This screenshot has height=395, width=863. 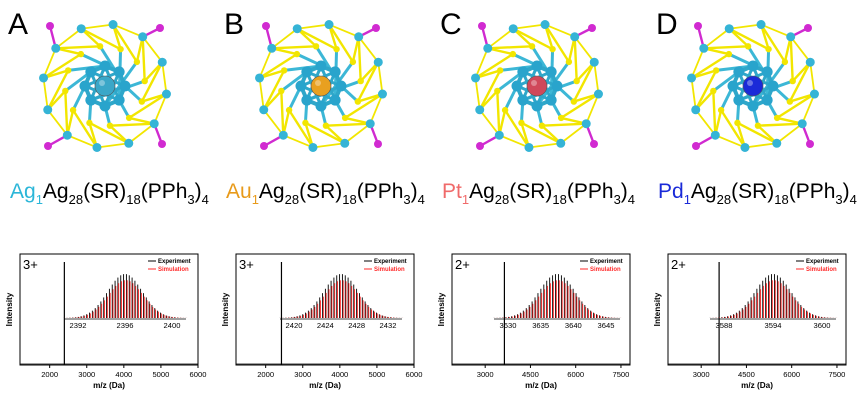 What do you see at coordinates (559, 199) in the screenshot?
I see `formula-subscript: 18` at bounding box center [559, 199].